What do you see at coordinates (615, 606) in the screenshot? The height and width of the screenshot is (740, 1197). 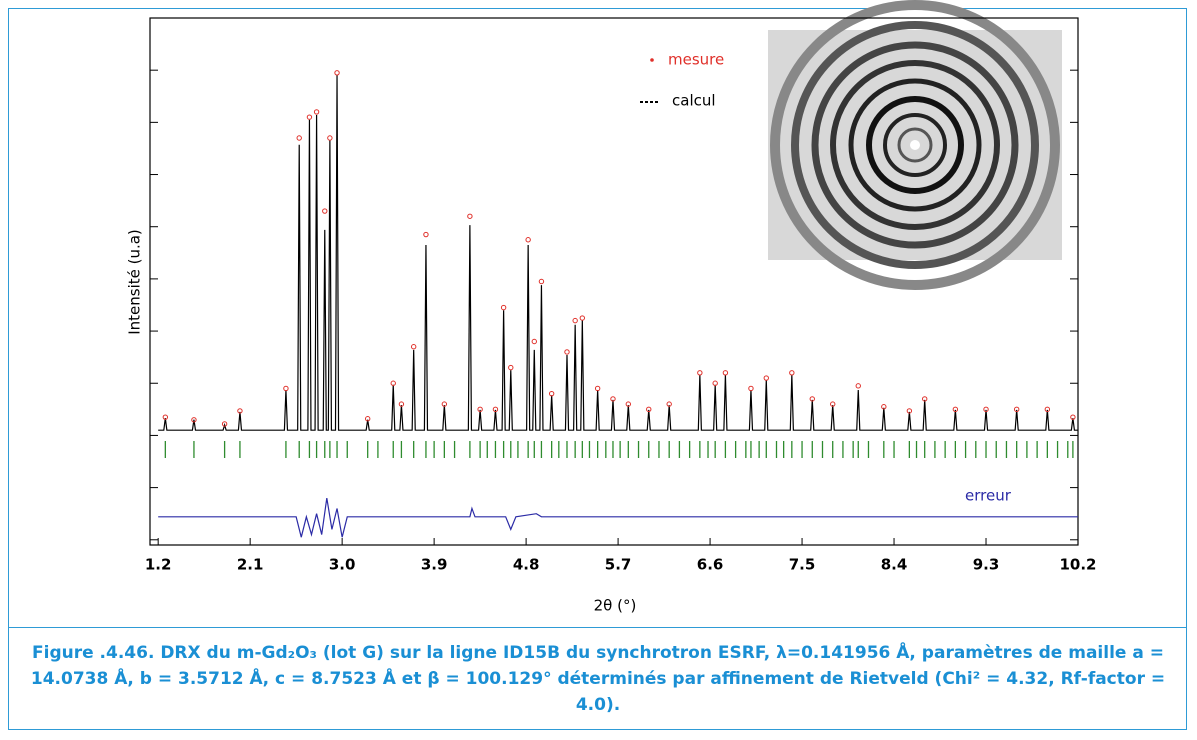 I see `x-axis-label: 2θ (°)` at bounding box center [615, 606].